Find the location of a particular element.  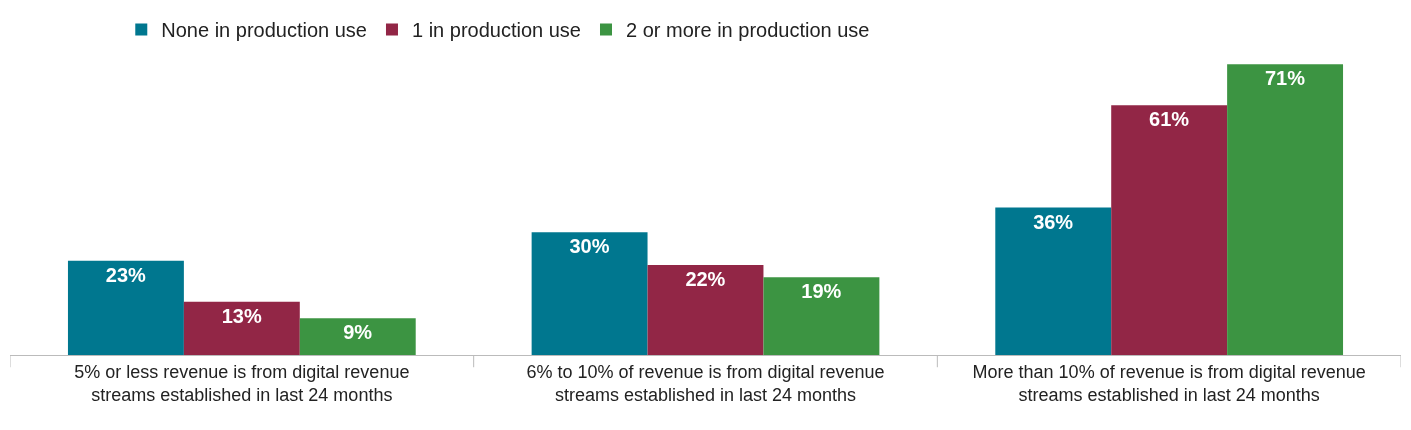

data-label: 22% is located at coordinates (705, 278).